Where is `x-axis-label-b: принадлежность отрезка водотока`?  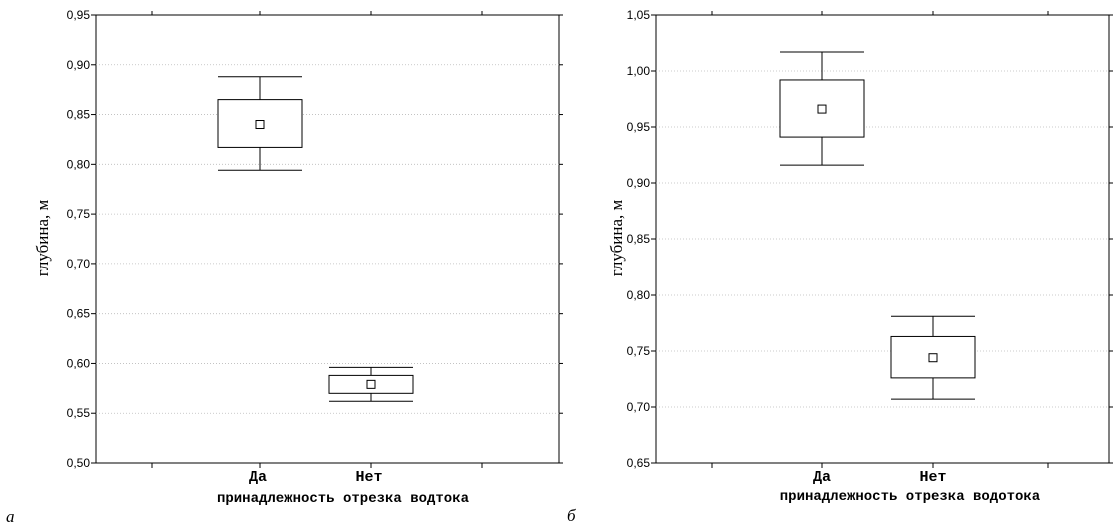
x-axis-label-b: принадлежность отрезка водотока is located at coordinates (910, 497).